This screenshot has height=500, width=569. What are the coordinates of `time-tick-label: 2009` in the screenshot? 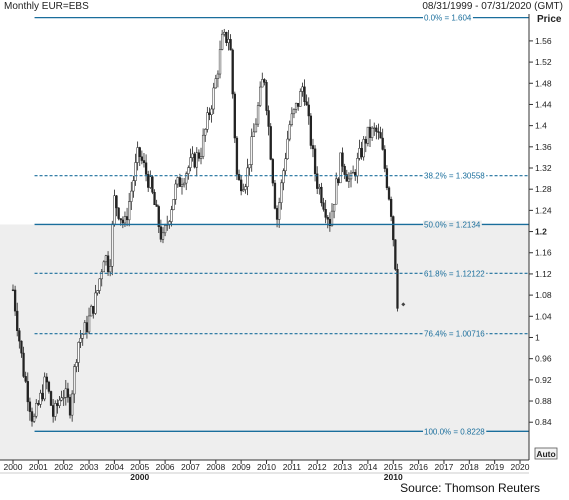 It's located at (241, 467).